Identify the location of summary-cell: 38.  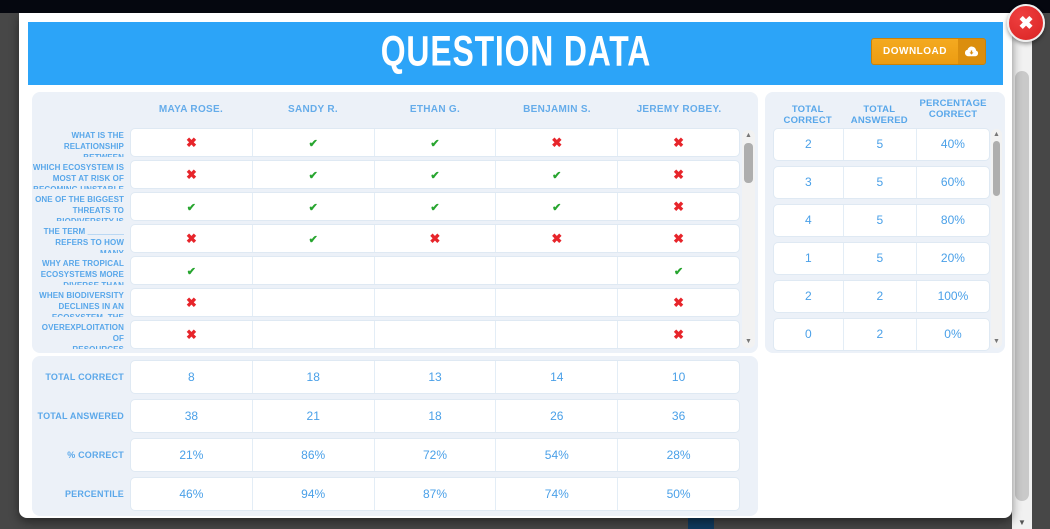
(191, 416).